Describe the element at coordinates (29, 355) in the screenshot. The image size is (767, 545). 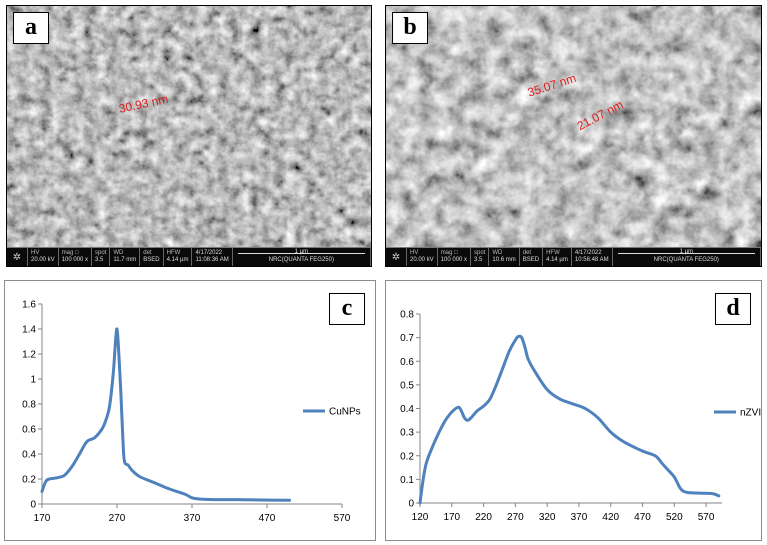
I see `y-tick-label: 1.2` at that location.